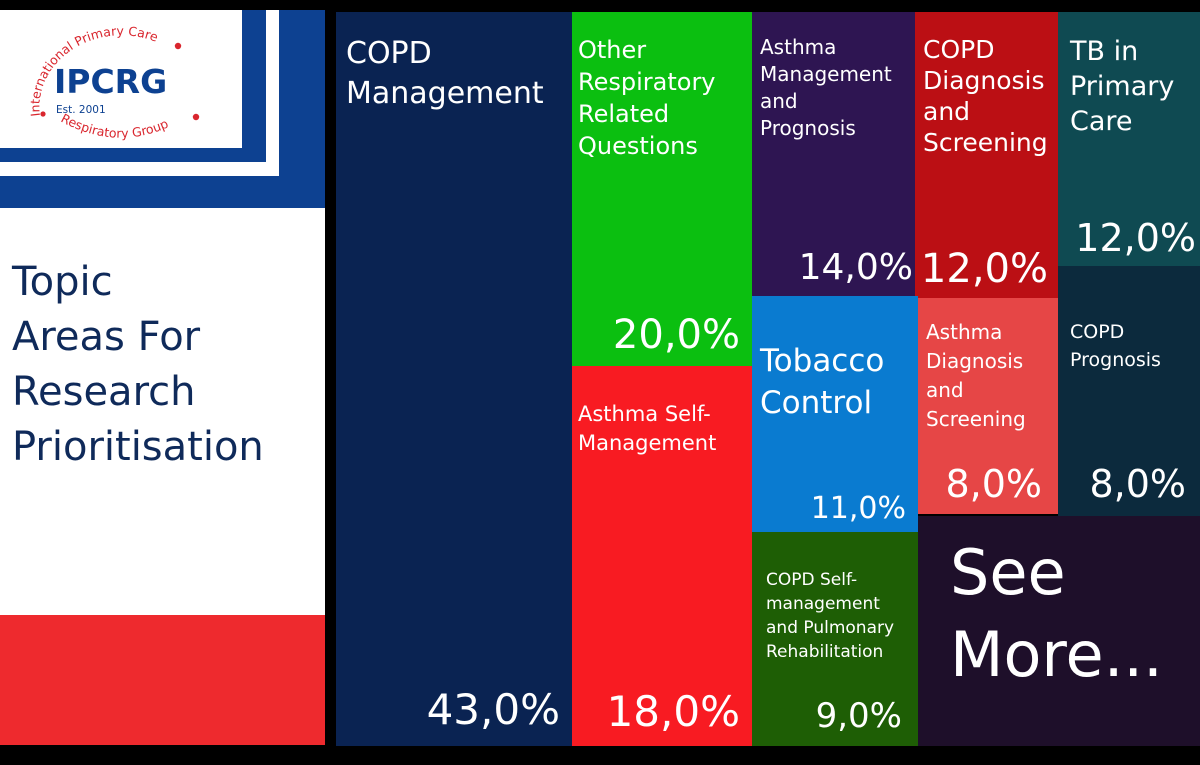 The height and width of the screenshot is (765, 1200). Describe the element at coordinates (976, 375) in the screenshot. I see `treemap-tile-label: Asthma Diagnosis and Screening` at that location.